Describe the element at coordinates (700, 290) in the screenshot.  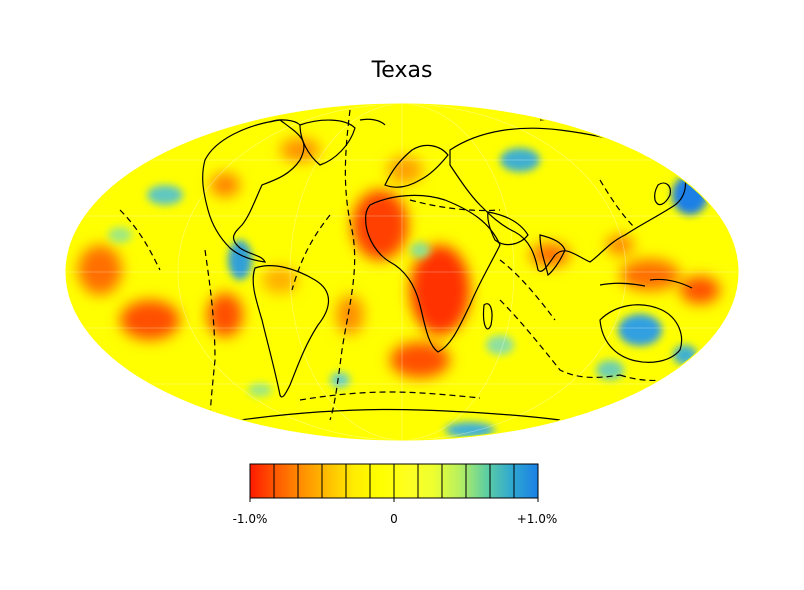
I see `anomaly-west-pacific` at that location.